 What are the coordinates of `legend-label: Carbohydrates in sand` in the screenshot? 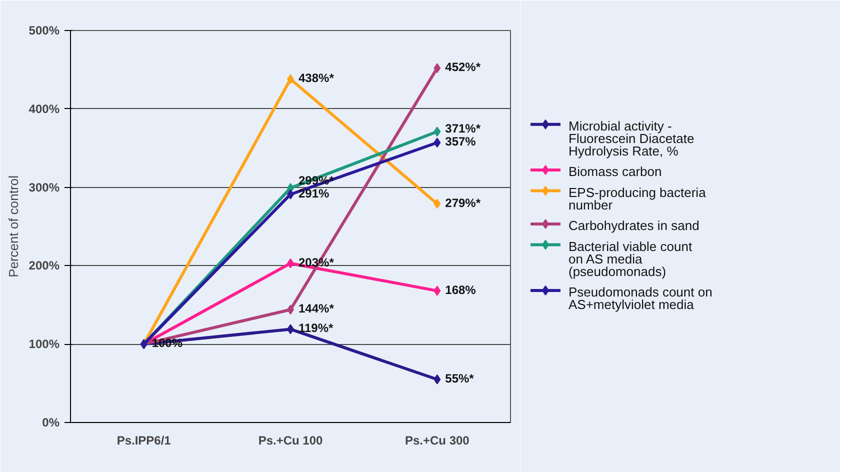 It's located at (634, 226).